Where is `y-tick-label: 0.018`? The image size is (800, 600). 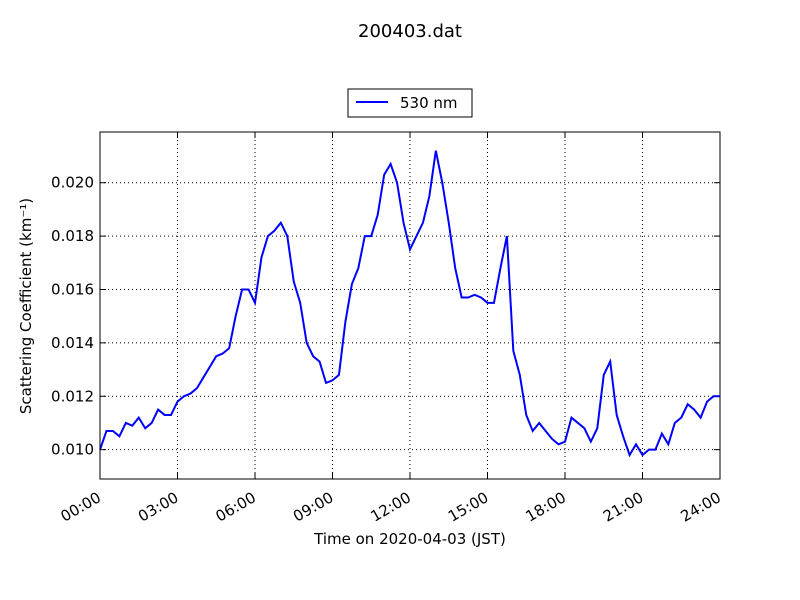 y-tick-label: 0.018 is located at coordinates (72, 236).